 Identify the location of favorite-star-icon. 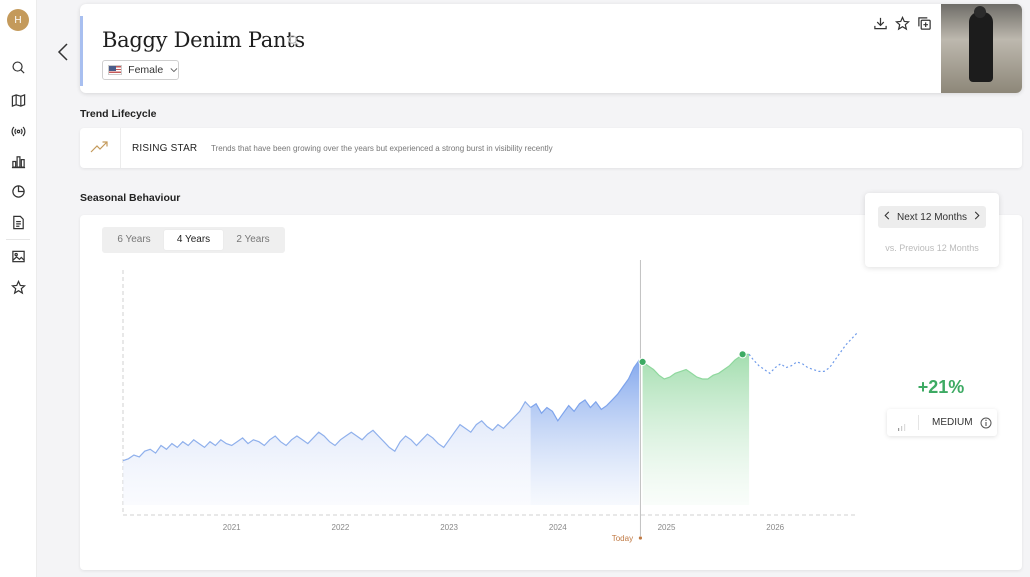
(903, 24).